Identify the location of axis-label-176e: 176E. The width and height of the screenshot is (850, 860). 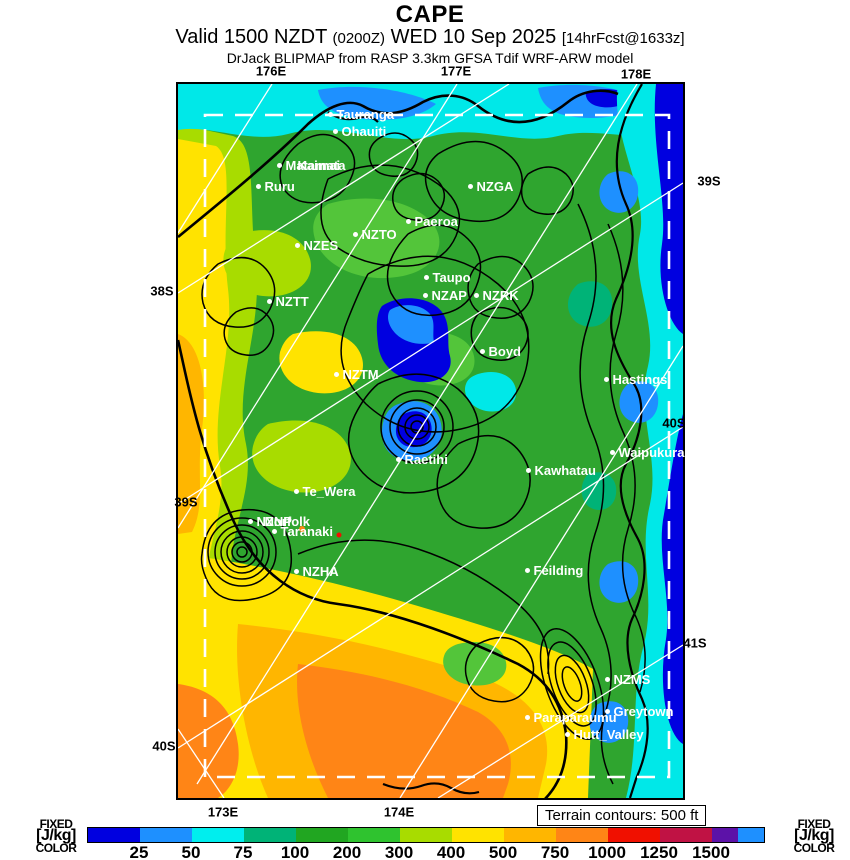
(271, 71).